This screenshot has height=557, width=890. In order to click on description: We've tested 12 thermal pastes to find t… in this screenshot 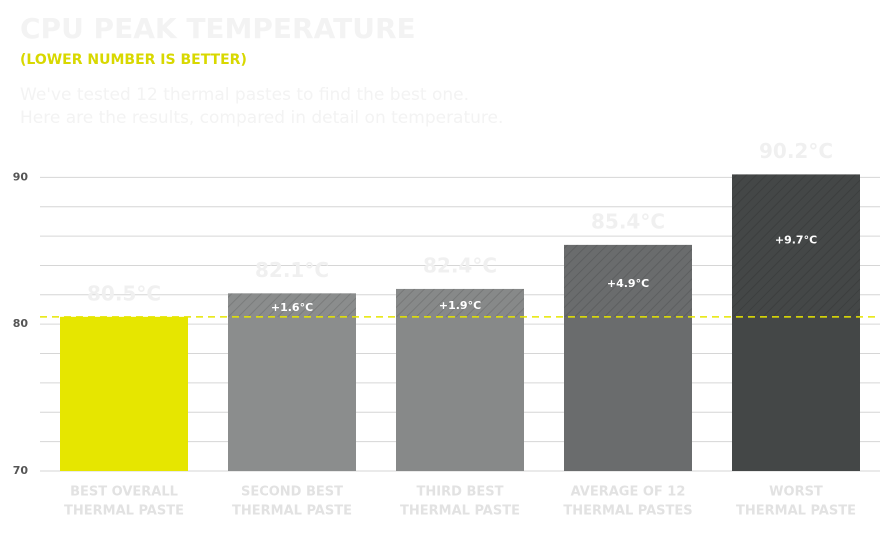, I will do `click(244, 95)`.